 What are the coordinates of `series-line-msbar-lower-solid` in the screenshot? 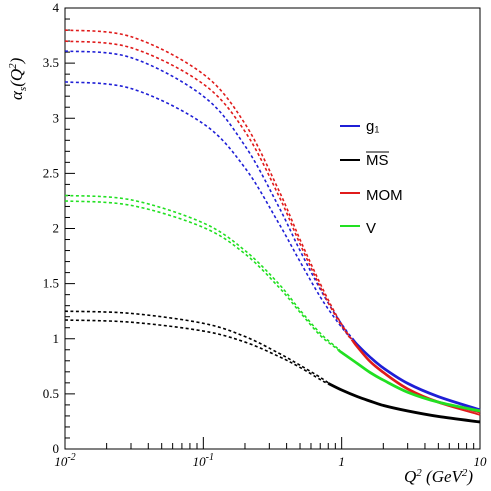 It's located at (404, 403).